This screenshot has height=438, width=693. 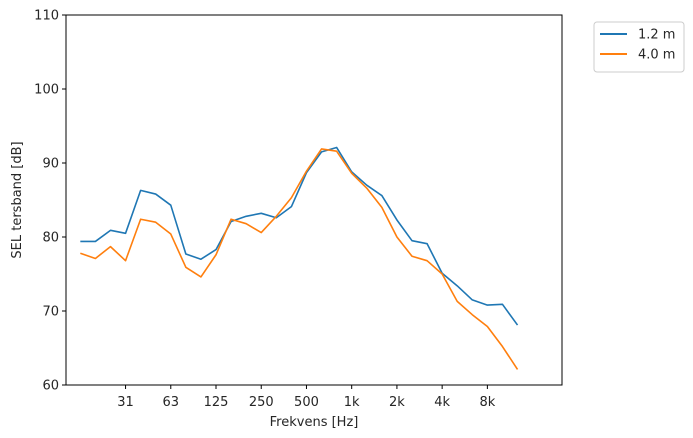 I want to click on x-tick-label: 2k, so click(x=397, y=402).